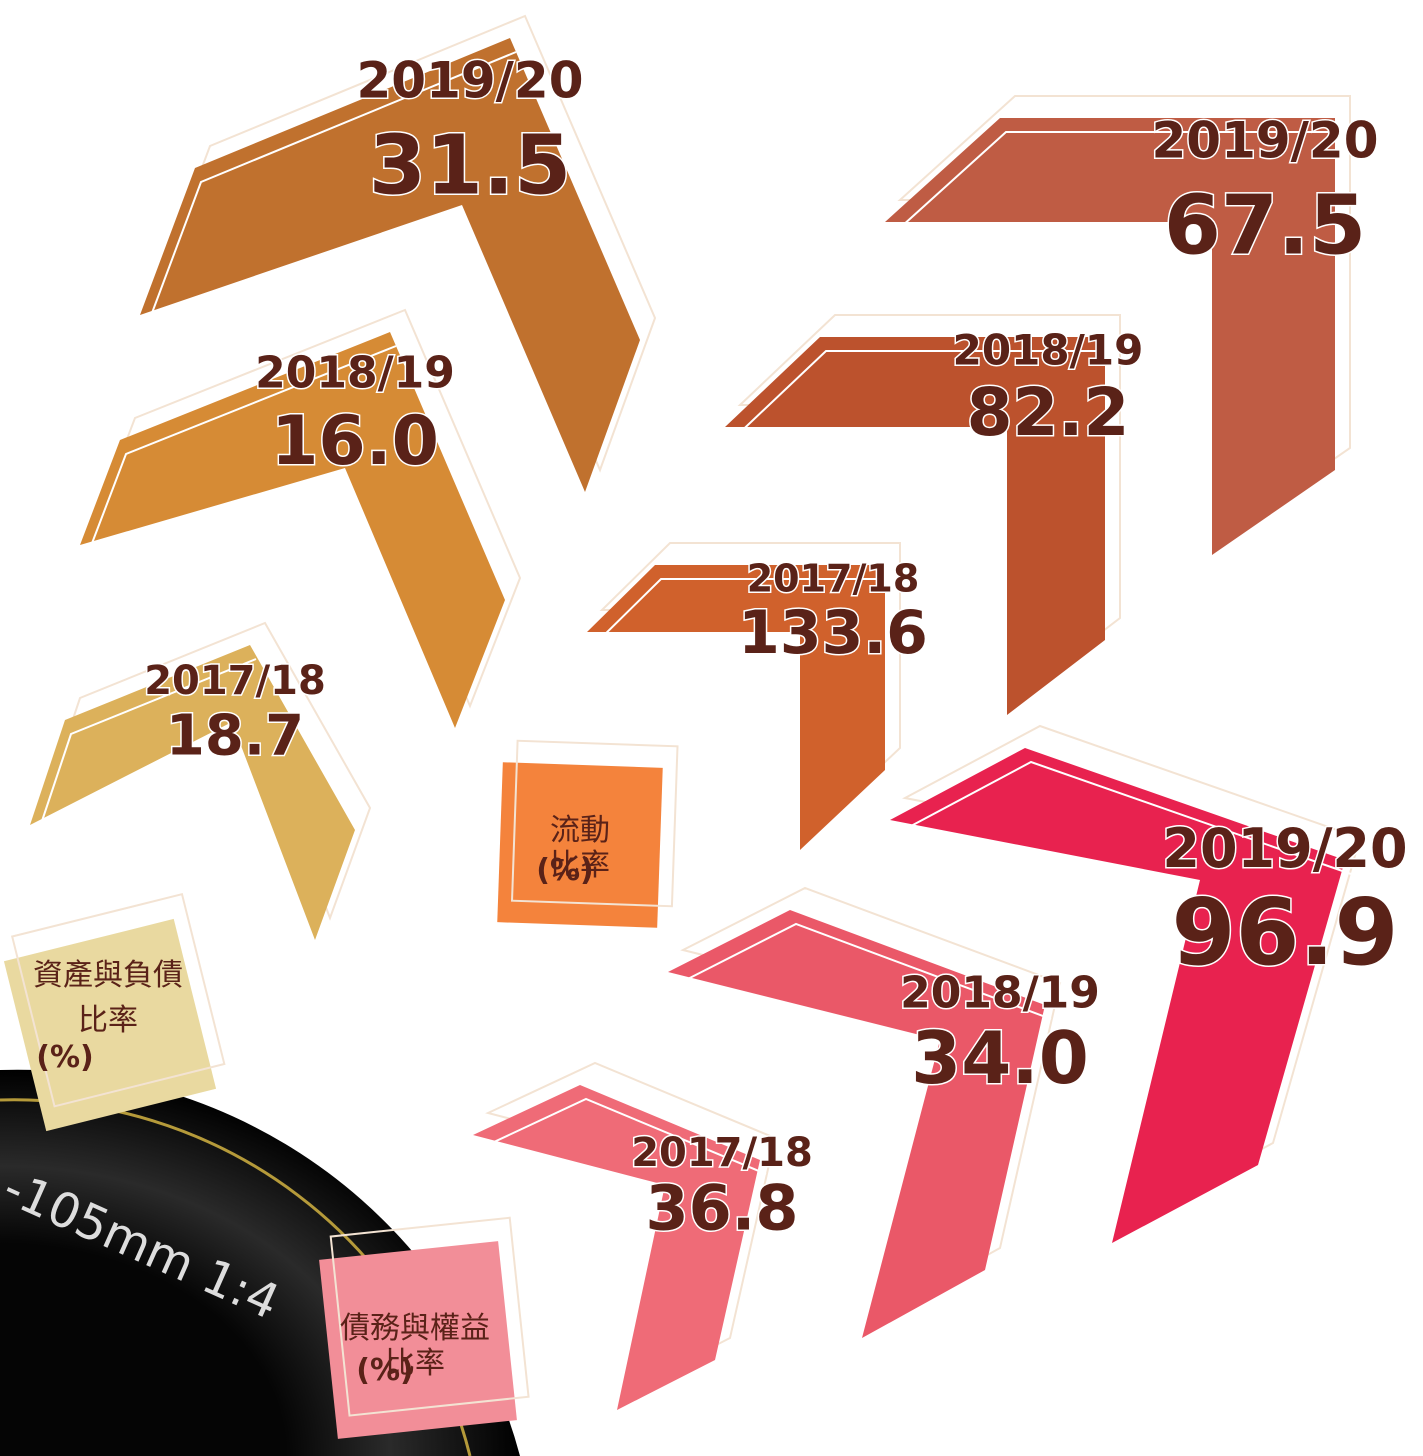 This screenshot has height=1456, width=1423. I want to click on value-label: 31.5, so click(470, 166).